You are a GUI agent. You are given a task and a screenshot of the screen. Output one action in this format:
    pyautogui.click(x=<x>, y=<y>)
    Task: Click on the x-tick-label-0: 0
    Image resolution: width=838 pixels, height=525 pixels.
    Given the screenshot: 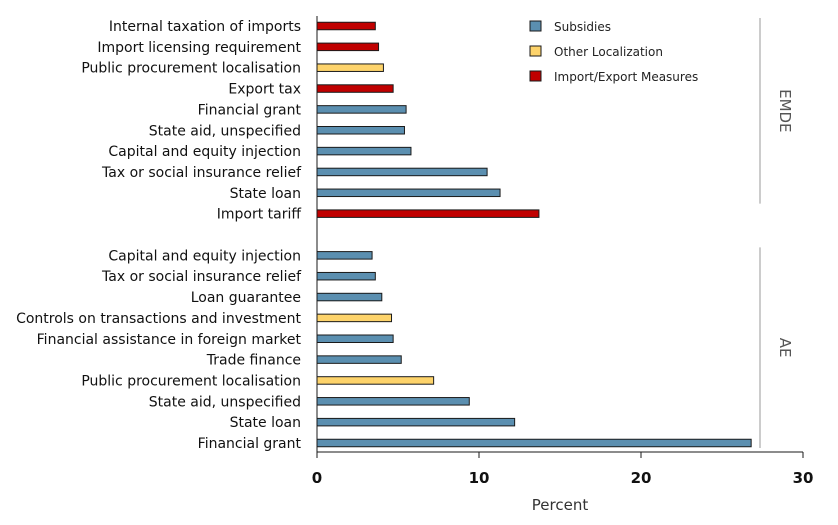 What is the action you would take?
    pyautogui.click(x=317, y=478)
    